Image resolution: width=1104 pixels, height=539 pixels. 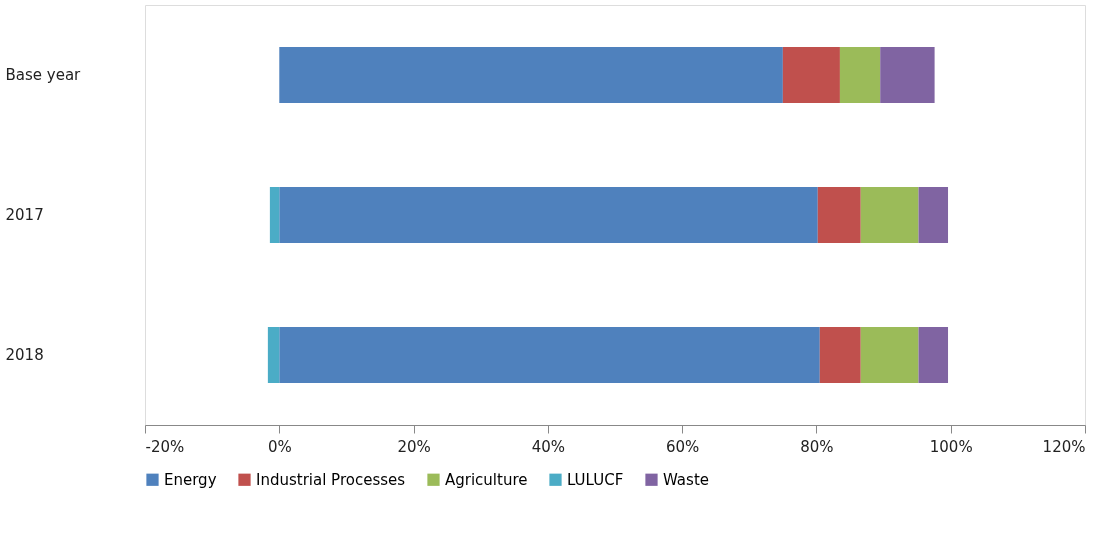 I want to click on x-tick-label: 20%, so click(x=414, y=446).